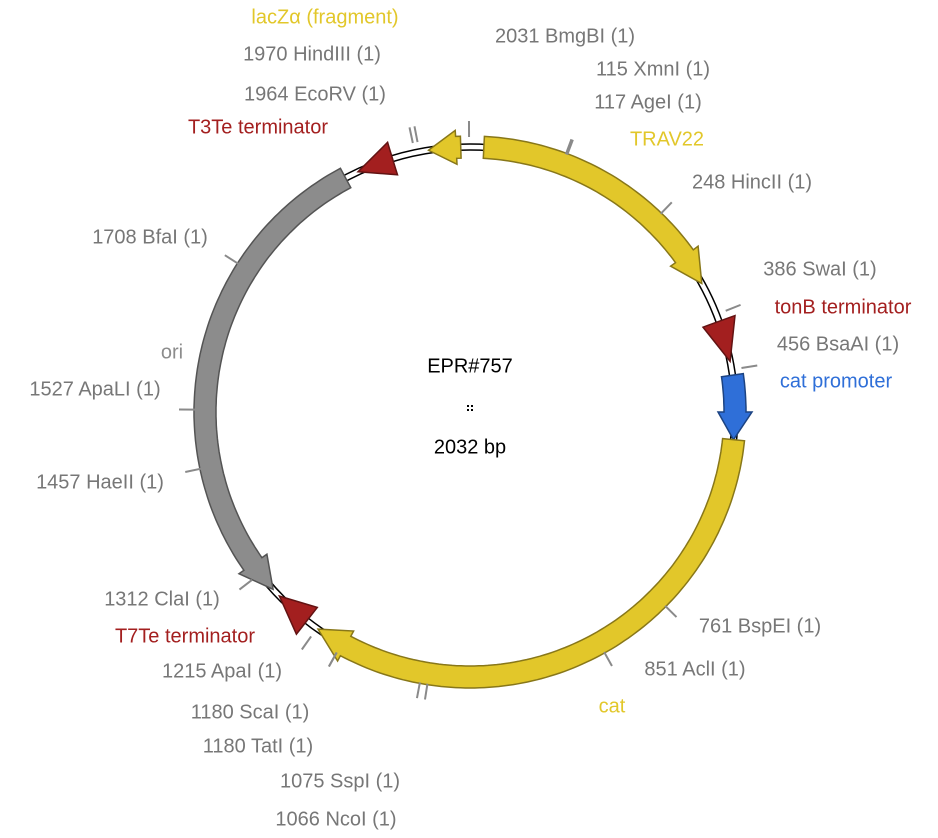 This screenshot has height=838, width=938. Describe the element at coordinates (312, 54) in the screenshot. I see `site-label: 1970 HindIII (1)` at that location.